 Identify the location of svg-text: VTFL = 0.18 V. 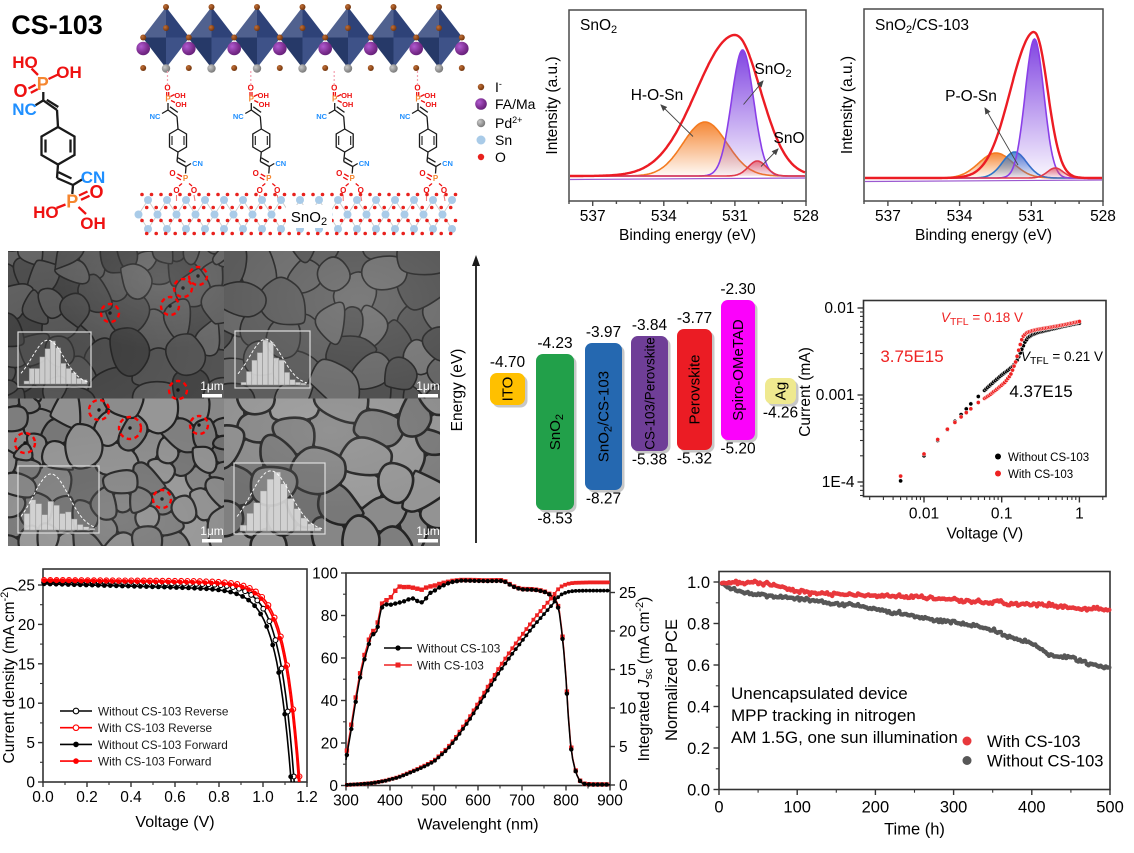
(982, 319).